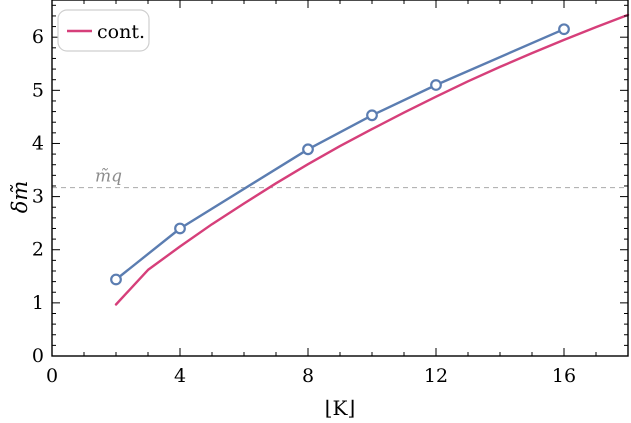 The image size is (631, 423). Describe the element at coordinates (180, 376) in the screenshot. I see `x-tick-label: 4` at that location.